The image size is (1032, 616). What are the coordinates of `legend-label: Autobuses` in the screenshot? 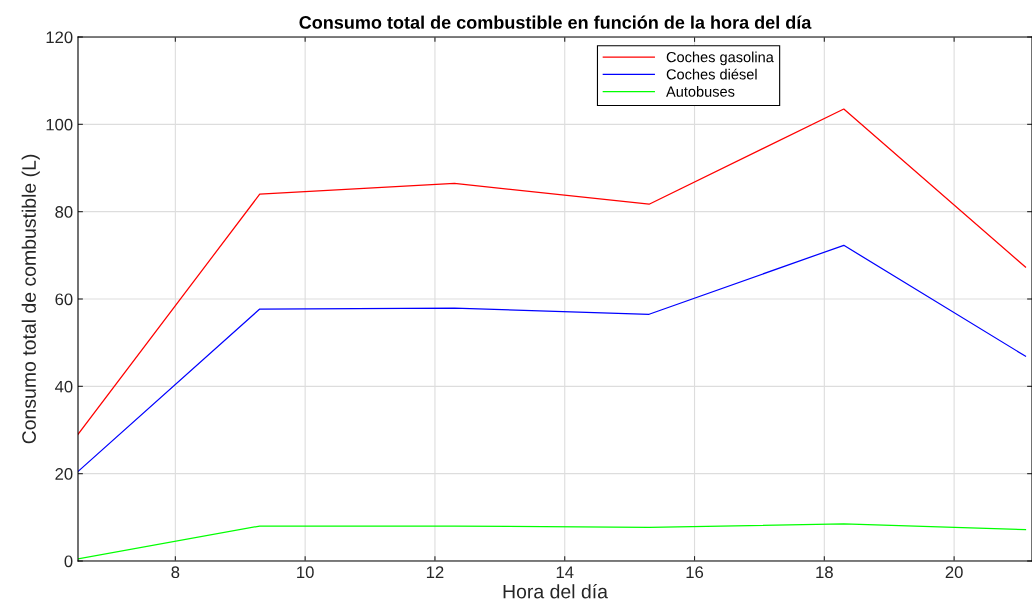 It's located at (700, 91).